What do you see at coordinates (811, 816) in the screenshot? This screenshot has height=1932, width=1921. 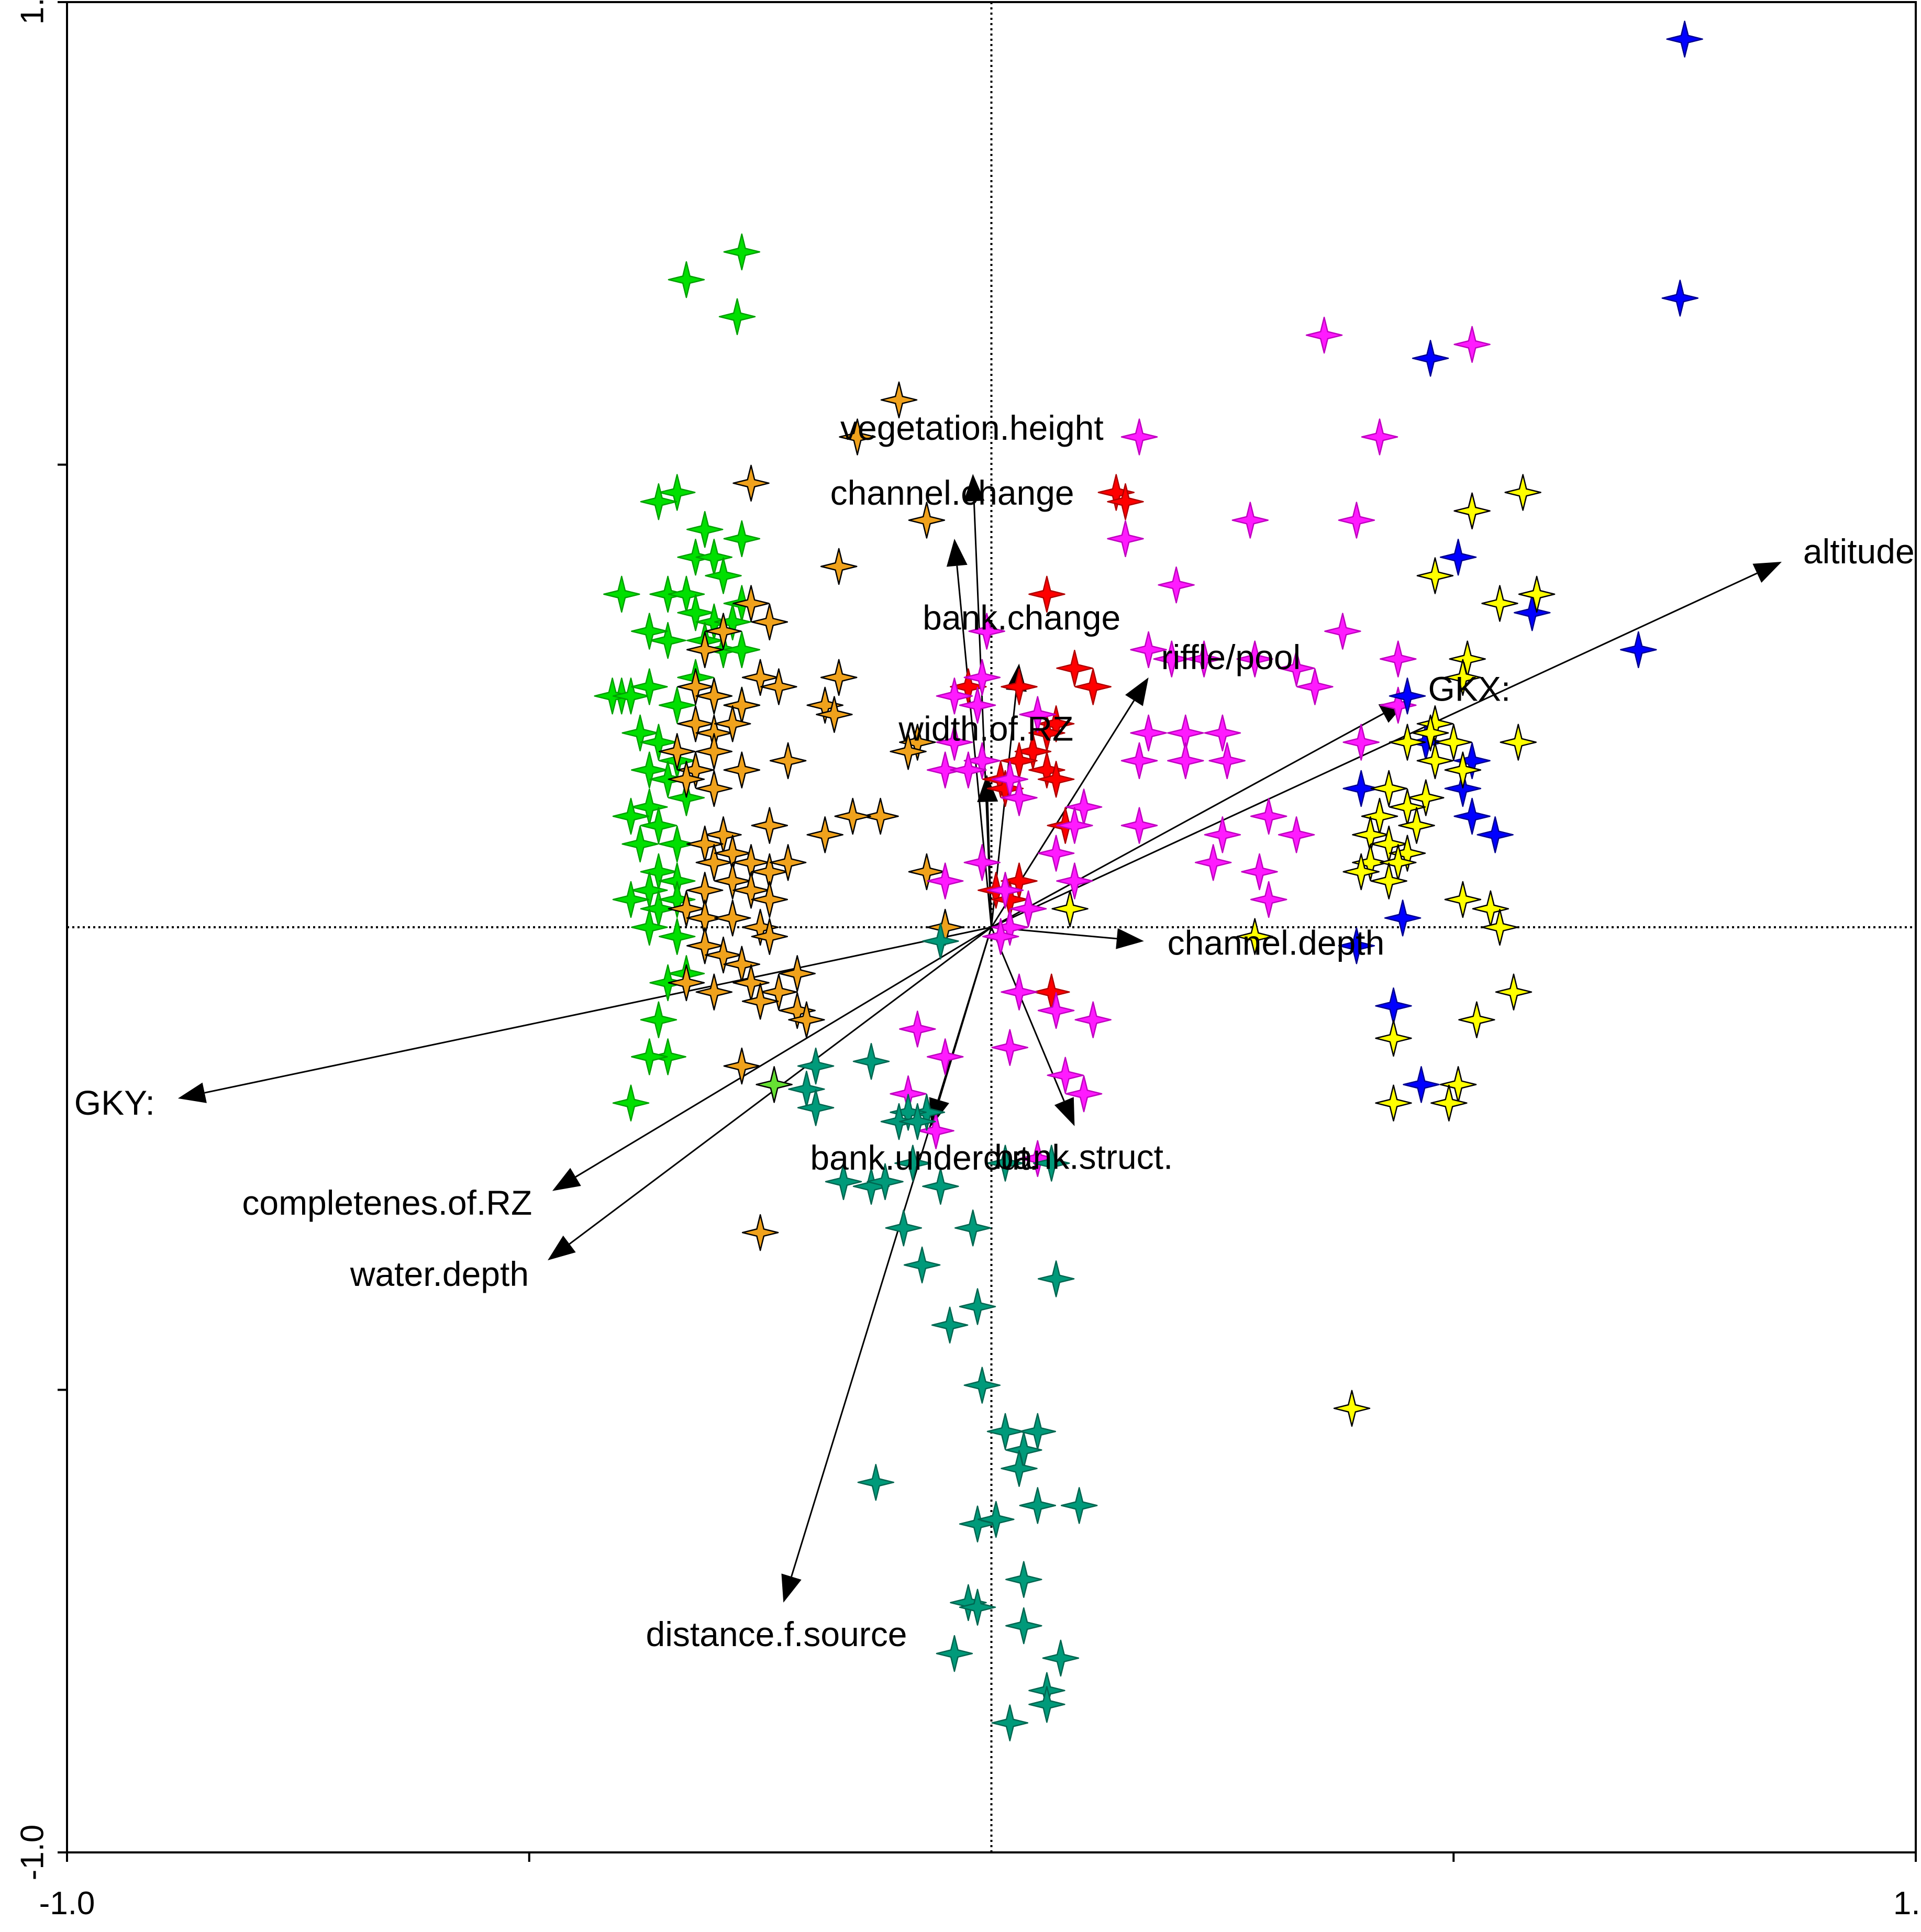 I see `series-group-orange` at bounding box center [811, 816].